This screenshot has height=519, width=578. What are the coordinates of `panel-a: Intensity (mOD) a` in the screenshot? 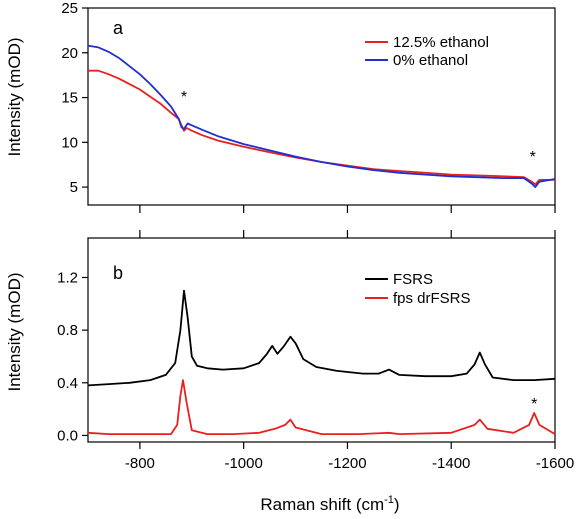 It's located at (64, 87).